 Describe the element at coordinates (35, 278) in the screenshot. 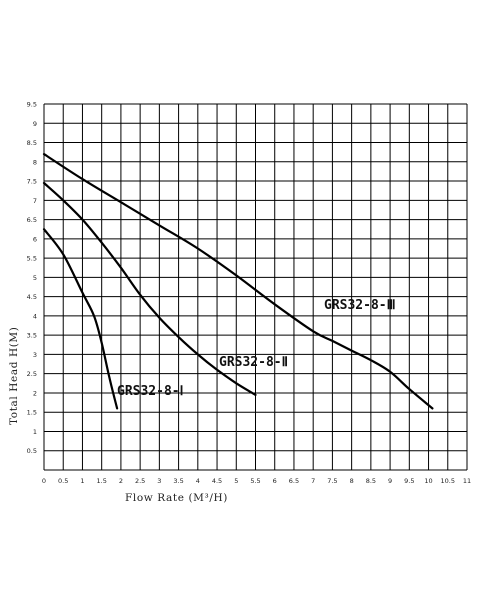

I see `y-tick-label: 5` at that location.